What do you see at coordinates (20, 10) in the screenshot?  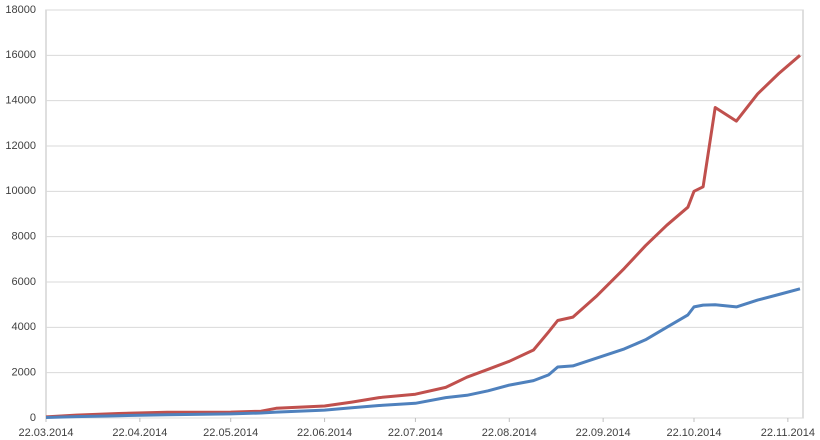 I see `y-tick-label: 18000` at bounding box center [20, 10].